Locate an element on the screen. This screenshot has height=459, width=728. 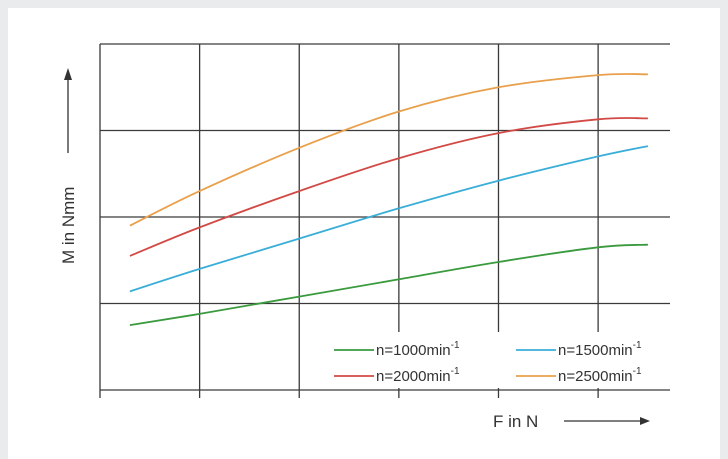
legend-item: n=2500min-1 is located at coordinates (579, 375).